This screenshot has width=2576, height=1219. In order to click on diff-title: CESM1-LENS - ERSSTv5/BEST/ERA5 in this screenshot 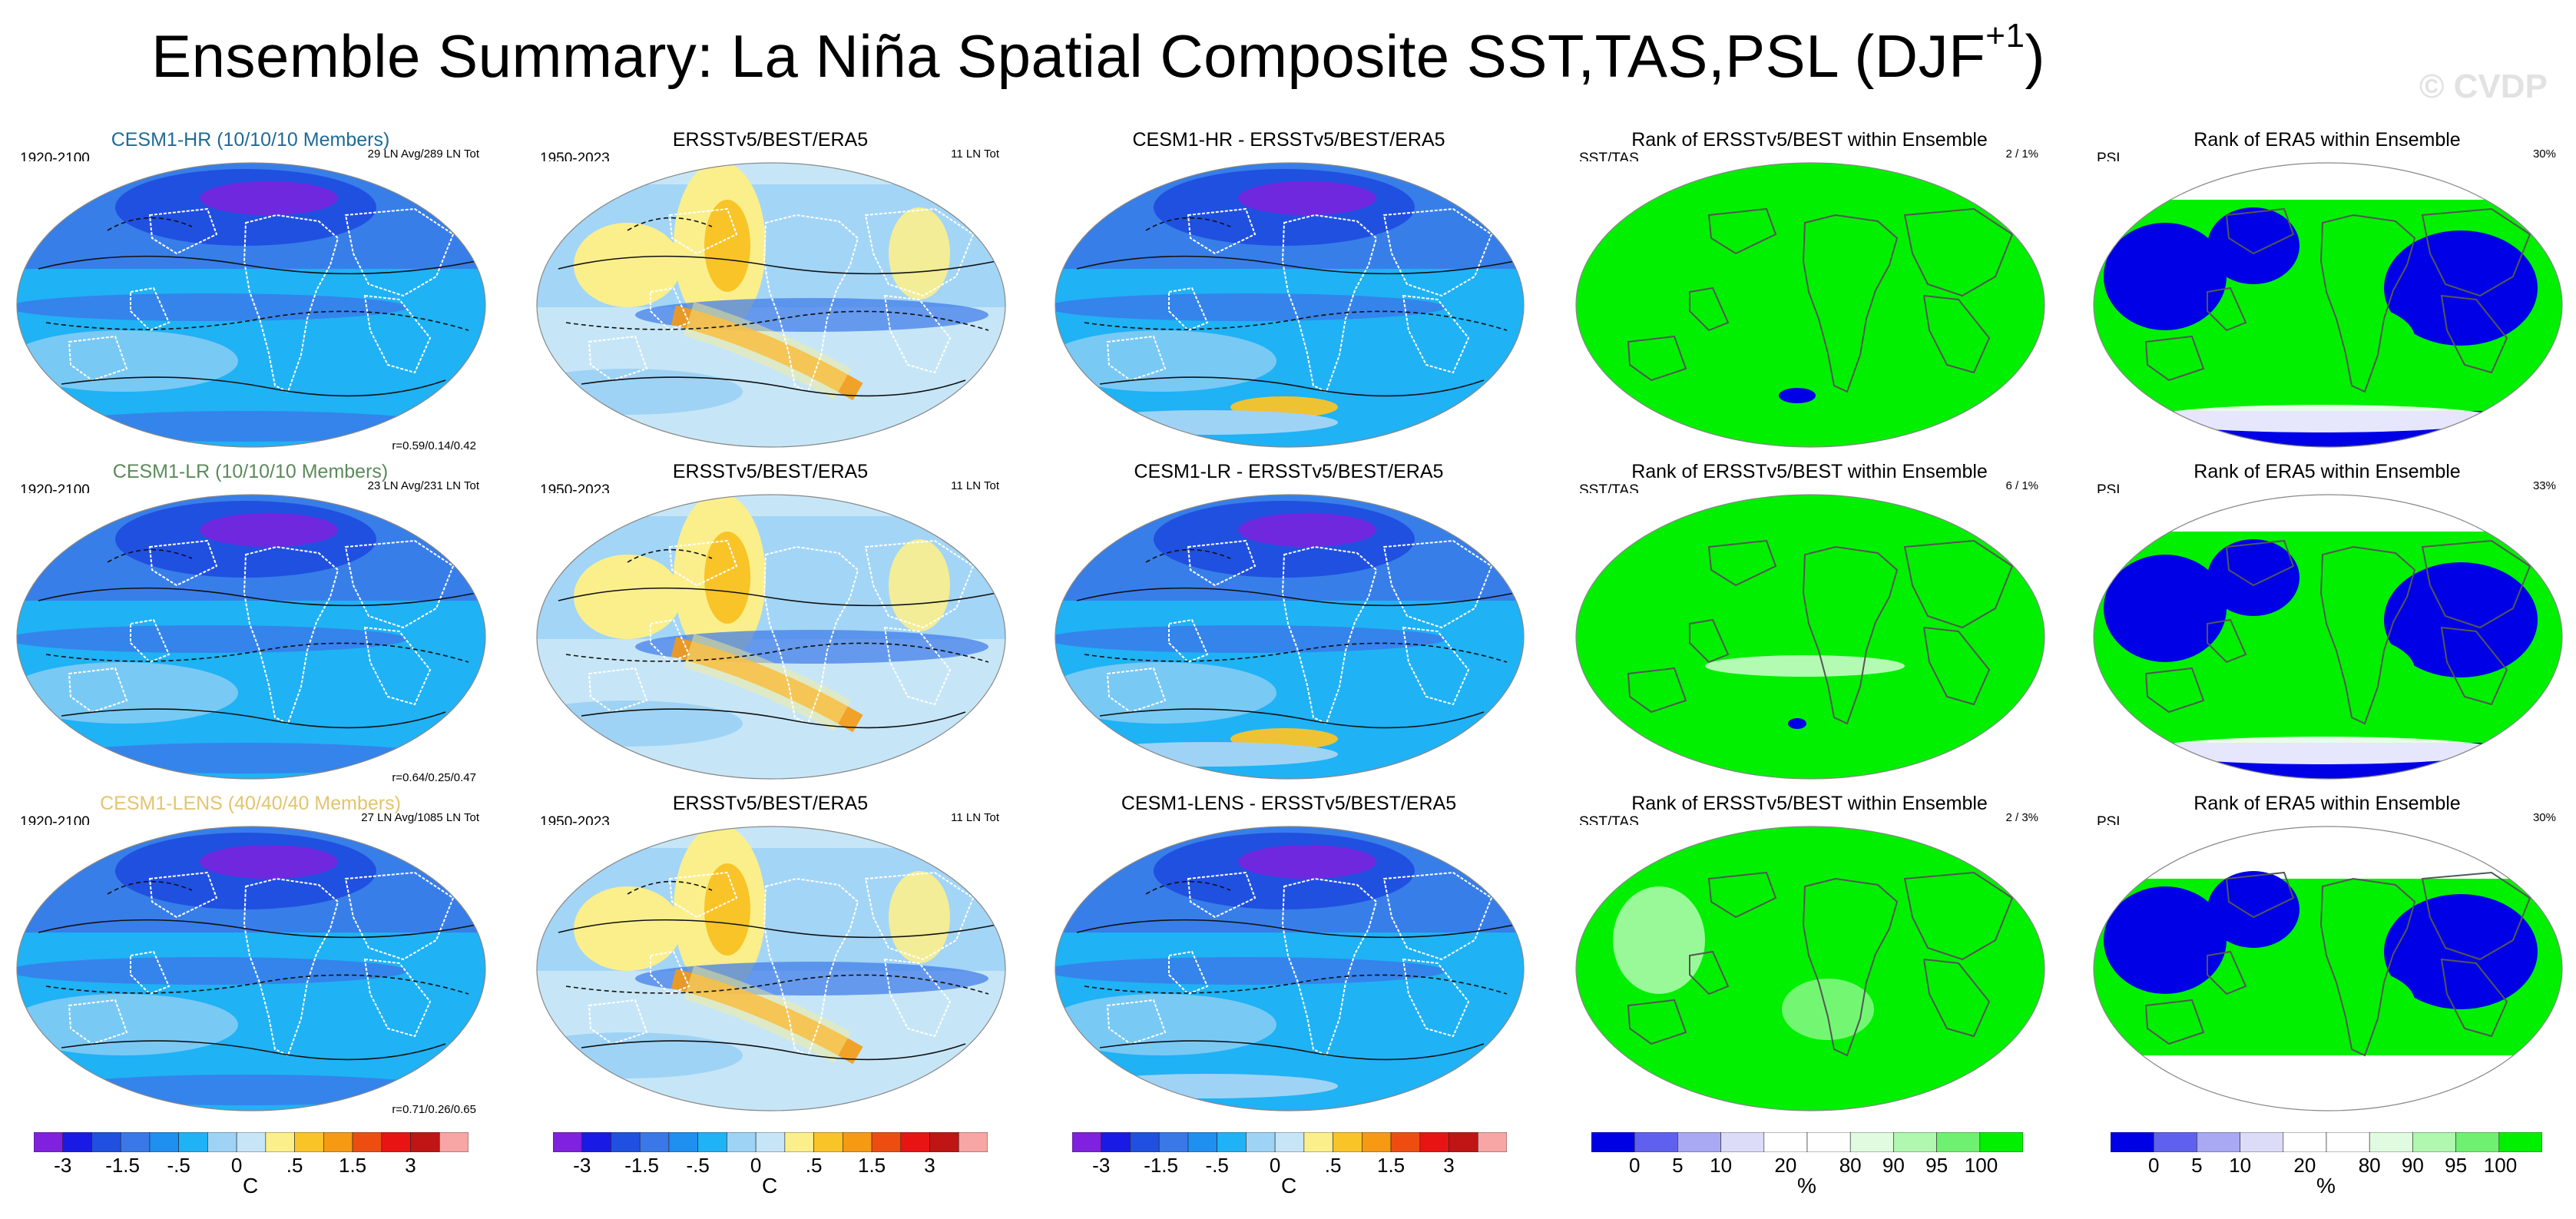, I will do `click(1289, 803)`.